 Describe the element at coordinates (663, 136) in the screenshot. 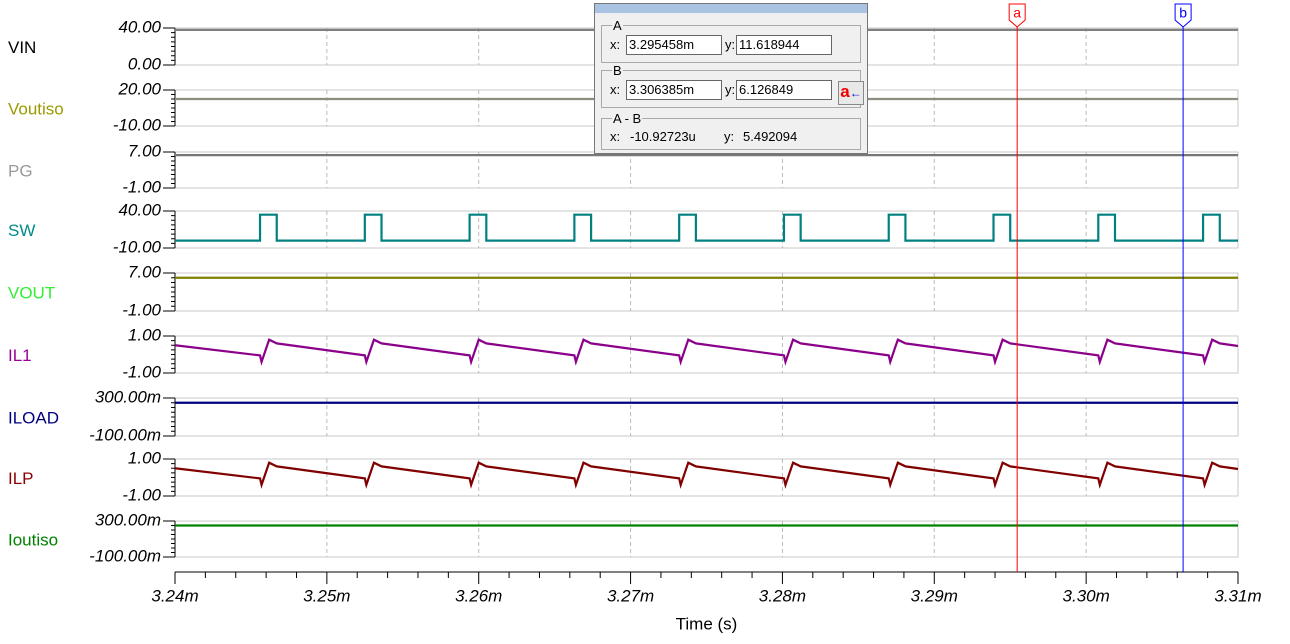

I see `x-value: -10.92723u` at that location.